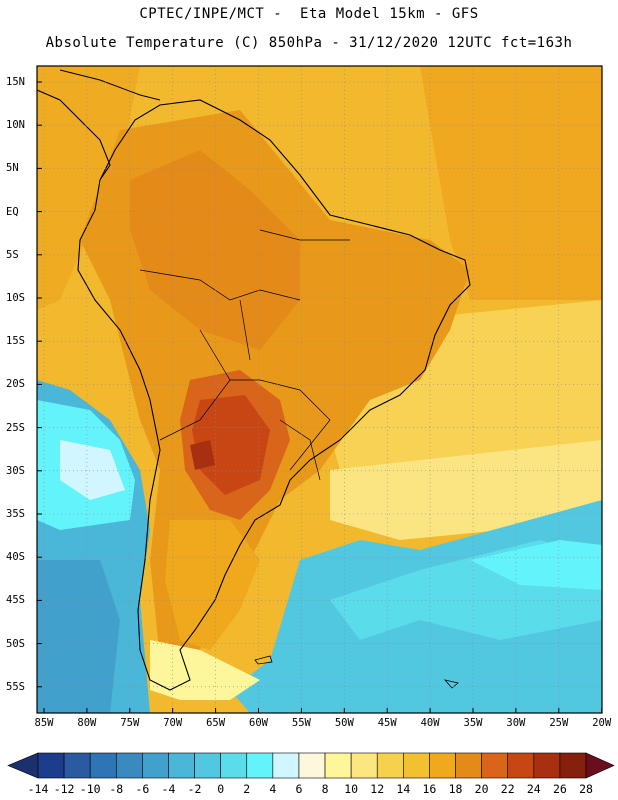 The image size is (618, 800). I want to click on colorbar-label: 26, so click(559, 789).